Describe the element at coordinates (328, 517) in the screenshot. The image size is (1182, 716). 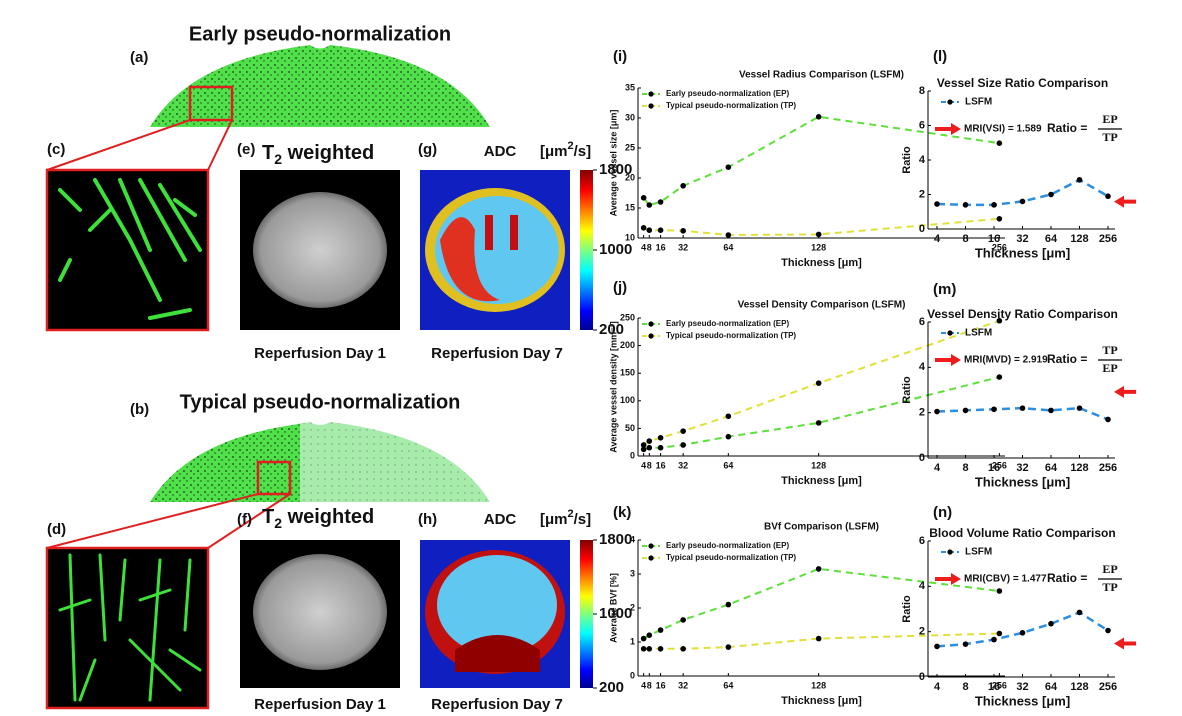
I see `t2-rest: weighted` at that location.